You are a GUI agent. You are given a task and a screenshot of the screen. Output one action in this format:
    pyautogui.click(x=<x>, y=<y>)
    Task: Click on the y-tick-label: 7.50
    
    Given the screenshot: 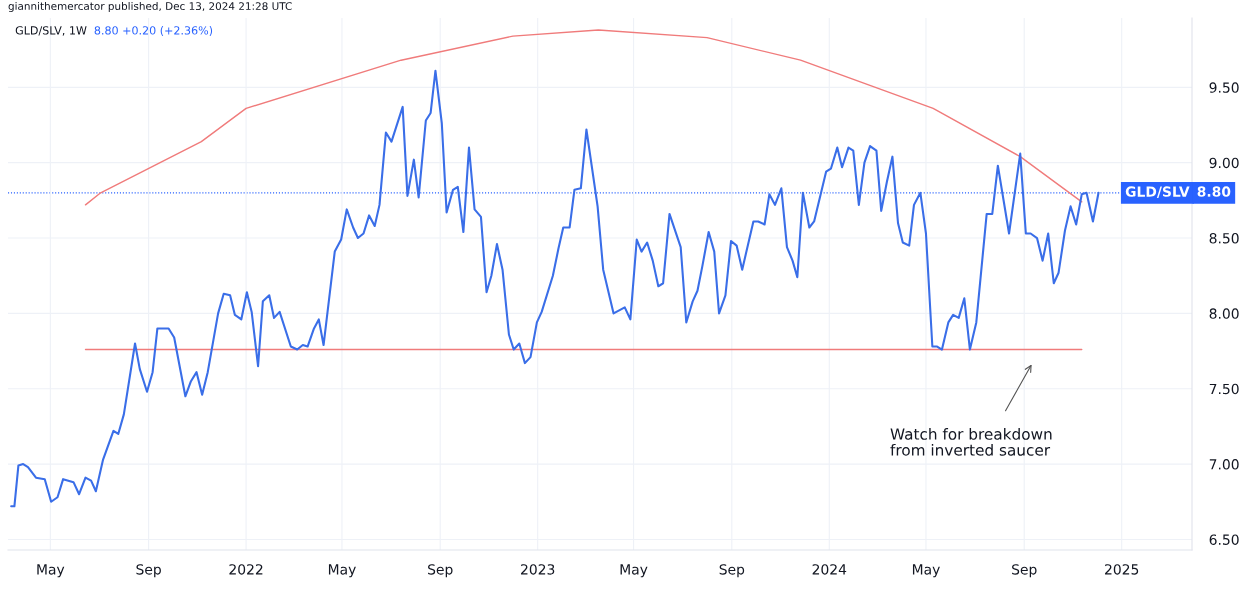 What is the action you would take?
    pyautogui.click(x=1224, y=389)
    